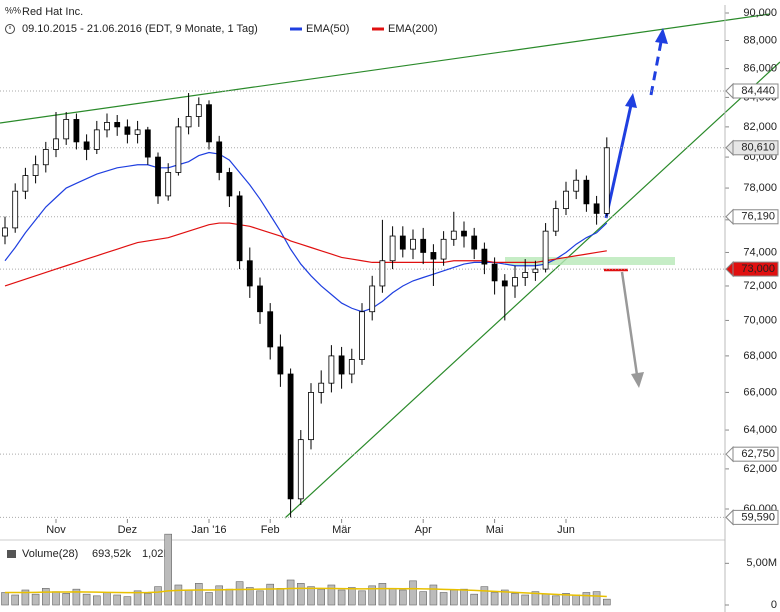  Describe the element at coordinates (341, 530) in the screenshot. I see `x-tick-label: Mär` at that location.